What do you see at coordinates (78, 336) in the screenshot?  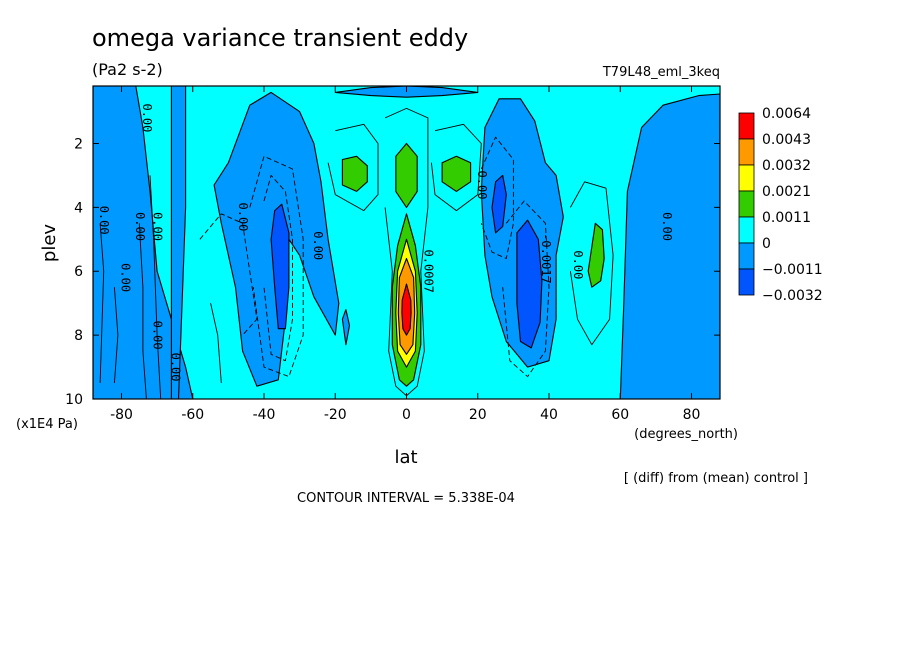 I see `y-tick-label: 8` at bounding box center [78, 336].